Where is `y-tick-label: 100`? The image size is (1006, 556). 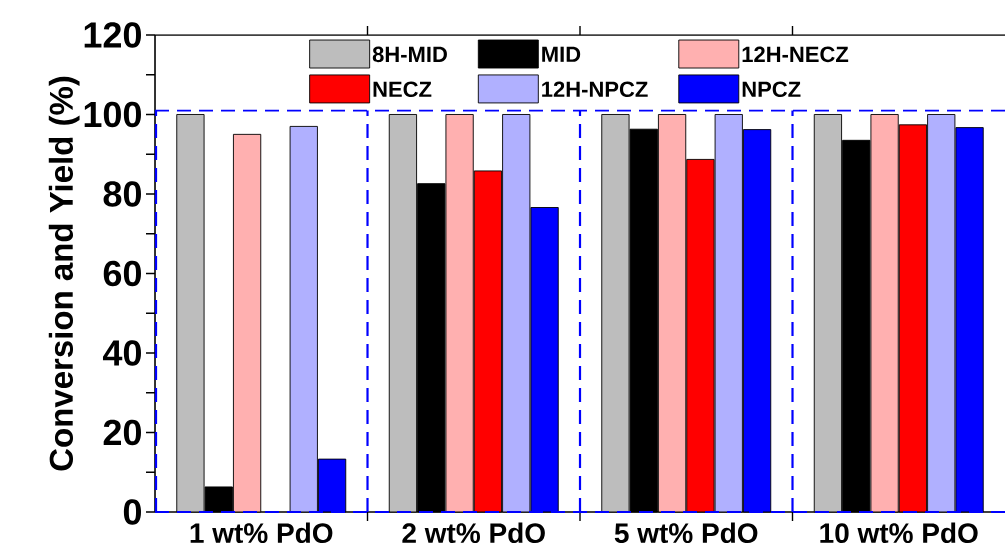 y-tick-label: 100 is located at coordinates (112, 114).